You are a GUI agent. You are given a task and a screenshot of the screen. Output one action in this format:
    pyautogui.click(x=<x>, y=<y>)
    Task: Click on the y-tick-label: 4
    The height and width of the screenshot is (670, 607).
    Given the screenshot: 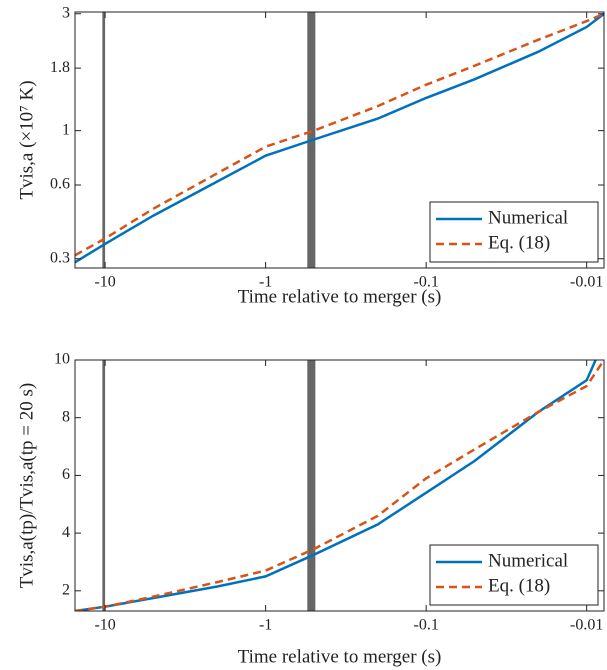 What is the action you would take?
    pyautogui.click(x=66, y=532)
    